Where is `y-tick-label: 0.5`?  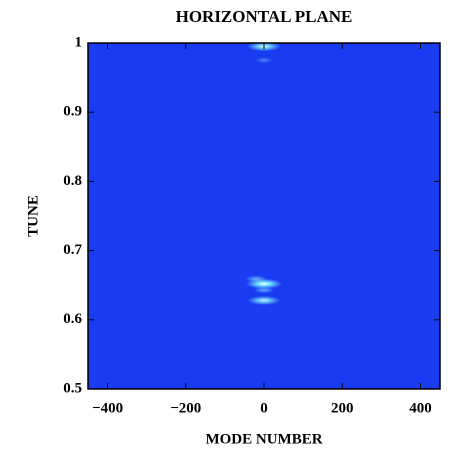
y-tick-label: 0.5 is located at coordinates (72, 388).